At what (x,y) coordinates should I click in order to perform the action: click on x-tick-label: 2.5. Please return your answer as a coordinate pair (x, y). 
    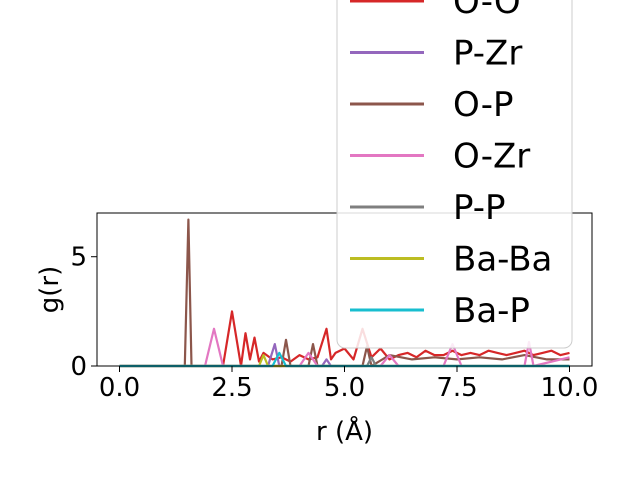
    Looking at the image, I should click on (231, 388).